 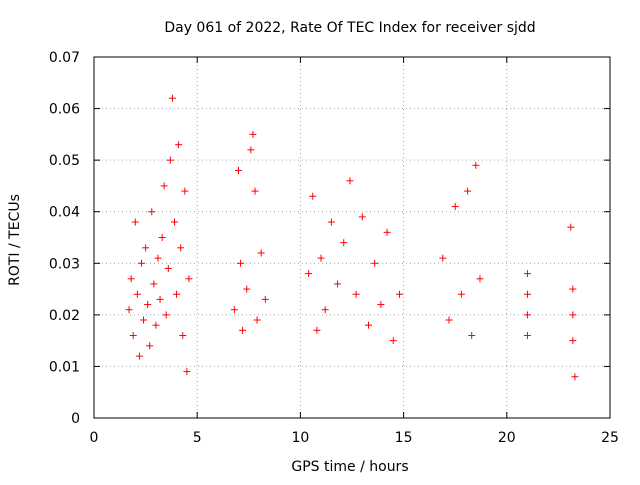 I want to click on x-tick-label: 5, so click(x=197, y=438).